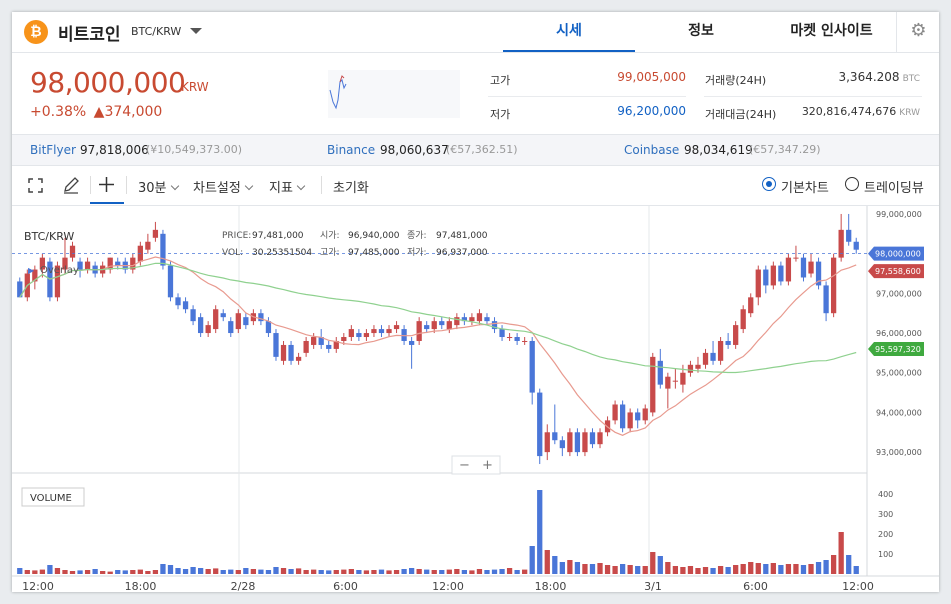 This screenshot has width=951, height=604. I want to click on basic-chart-label: 기본차트, so click(805, 188).